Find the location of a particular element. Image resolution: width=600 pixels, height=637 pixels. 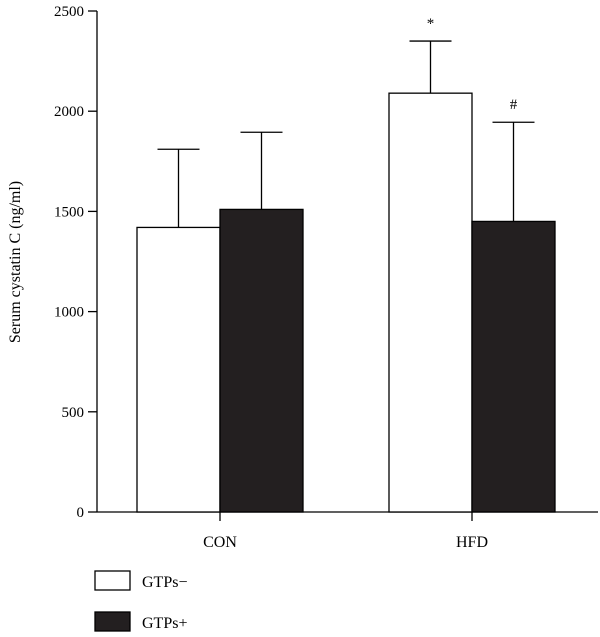

y-tick-label: 0 is located at coordinates (81, 513).